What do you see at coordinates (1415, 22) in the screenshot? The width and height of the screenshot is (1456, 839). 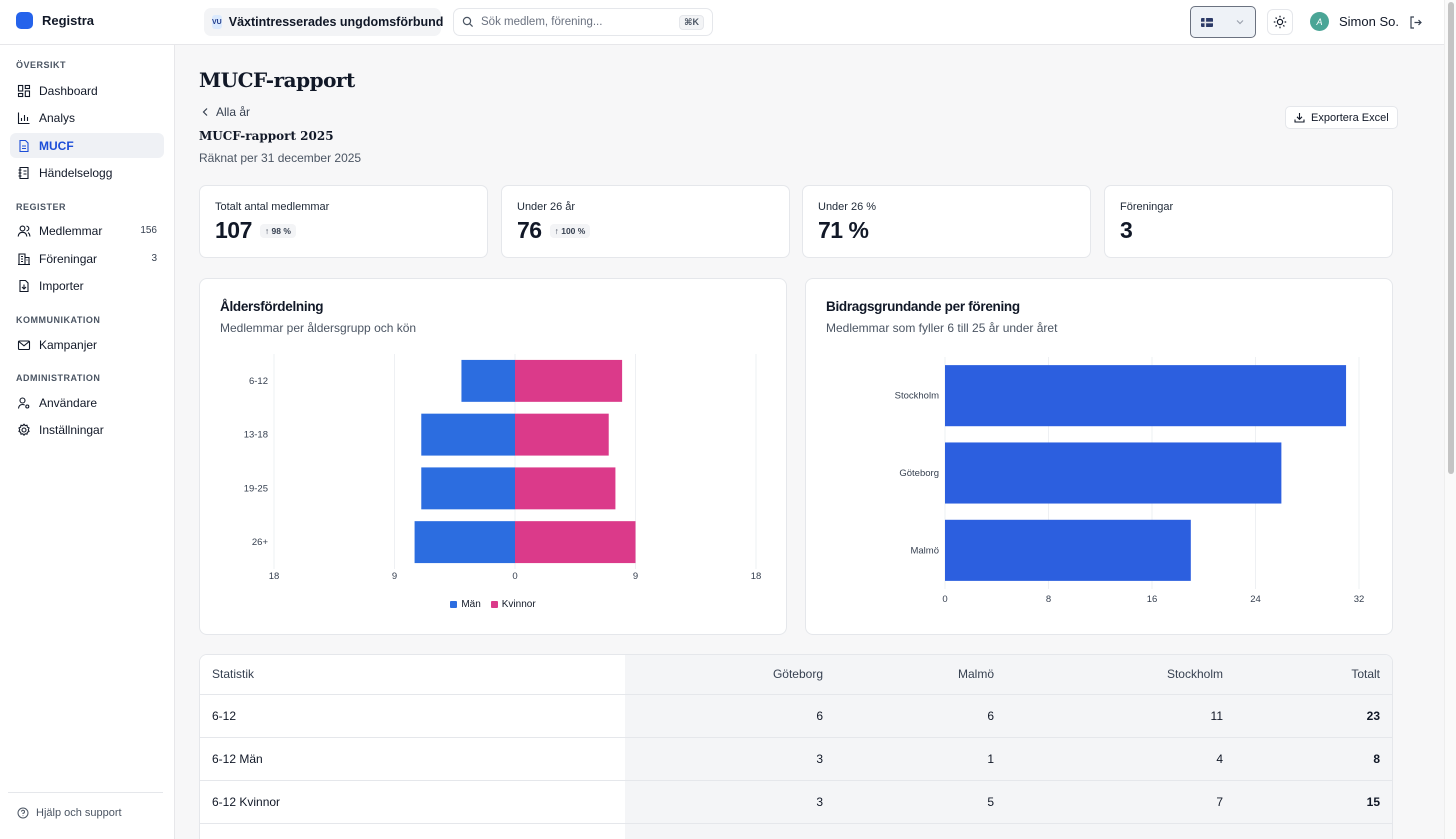 I see `logout-icon` at bounding box center [1415, 22].